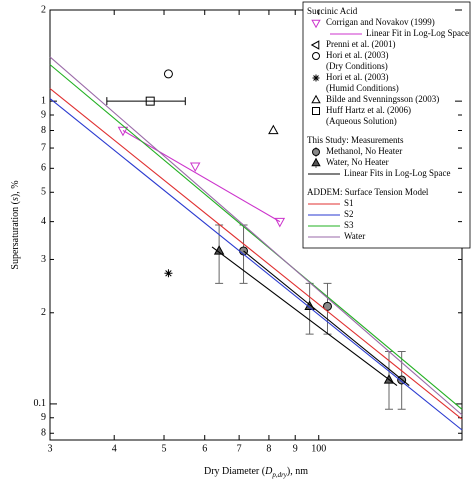 The height and width of the screenshot is (481, 473). I want to click on y-tick-label: 3, so click(43, 259).